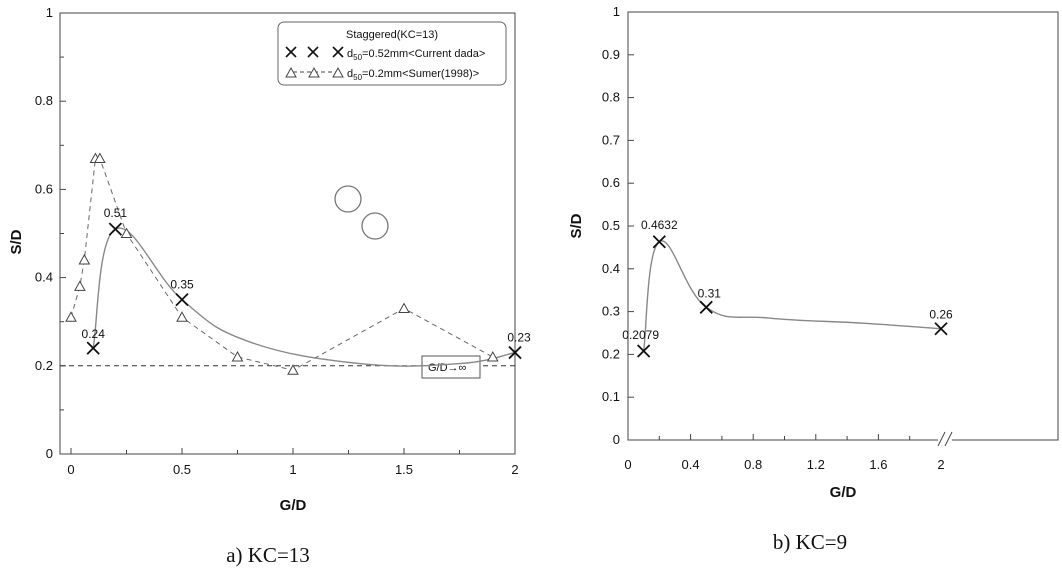 The image size is (1062, 576). Describe the element at coordinates (293, 505) in the screenshot. I see `chart-a-x-axis-label: G/D` at that location.